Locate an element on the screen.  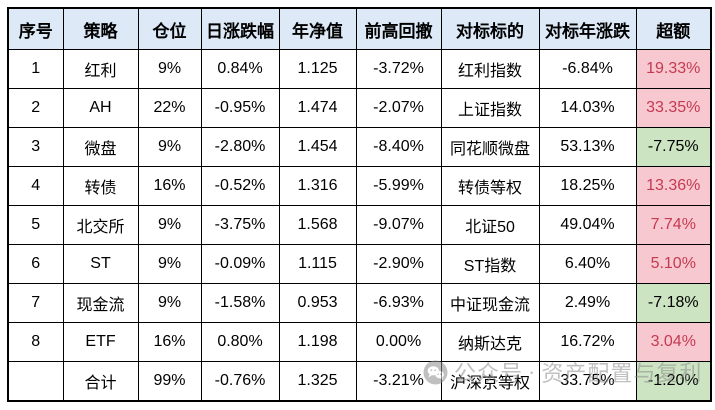
table-row: 6 ST 9% -0.09% 1.115 -2.90% ST指数 6.40% 5.10% is located at coordinates (359, 264).